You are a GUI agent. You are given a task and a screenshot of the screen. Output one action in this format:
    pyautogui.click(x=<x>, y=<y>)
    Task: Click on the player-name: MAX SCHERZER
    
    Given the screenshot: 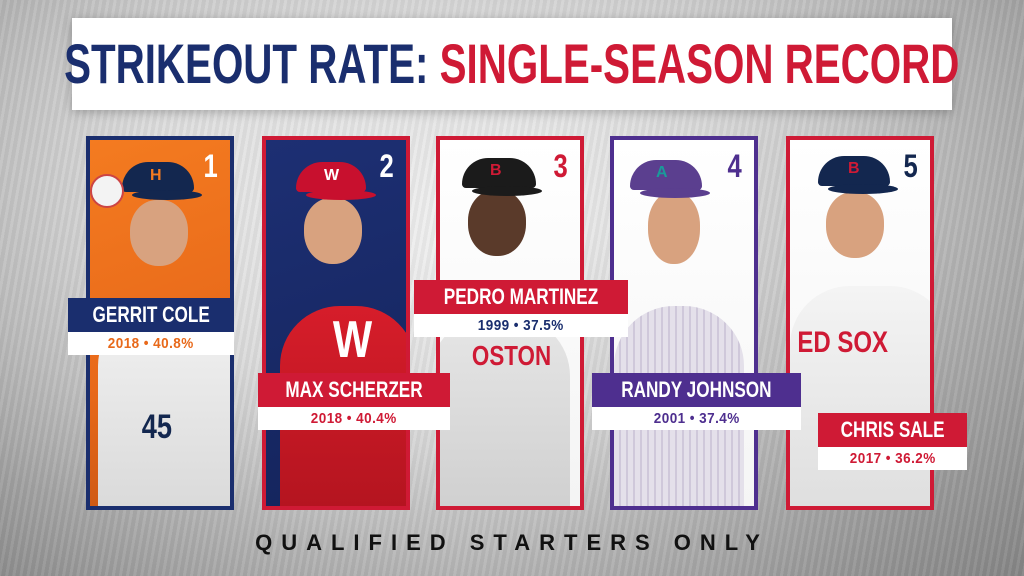 What is the action you would take?
    pyautogui.click(x=354, y=390)
    